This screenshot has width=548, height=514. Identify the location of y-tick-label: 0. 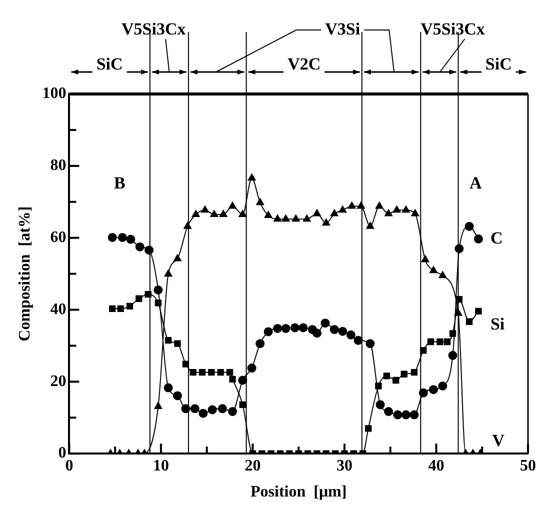
(62, 453).